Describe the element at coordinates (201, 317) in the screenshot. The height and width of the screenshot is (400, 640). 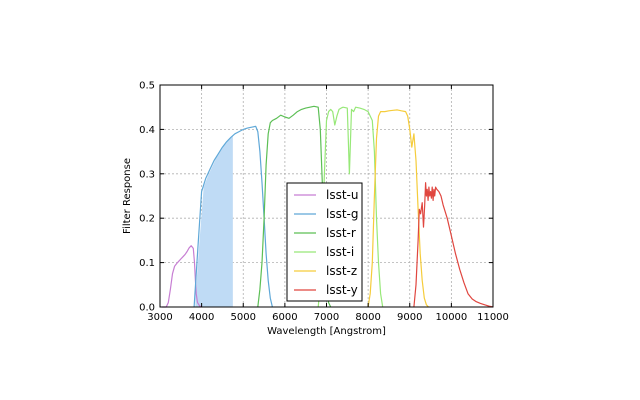
I see `x-tick-label: 4000` at that location.